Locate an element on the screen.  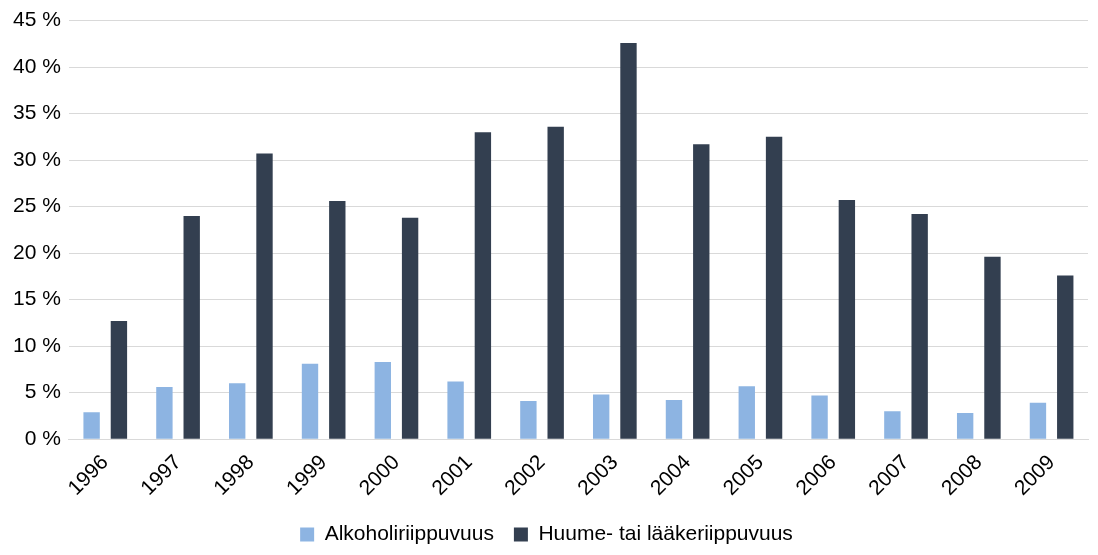
y-tick-label: 5 % is located at coordinates (42, 391).